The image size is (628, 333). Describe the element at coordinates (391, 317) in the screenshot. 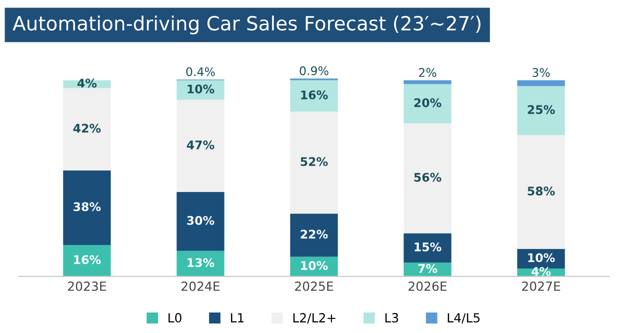

I see `legend-label: L3` at that location.